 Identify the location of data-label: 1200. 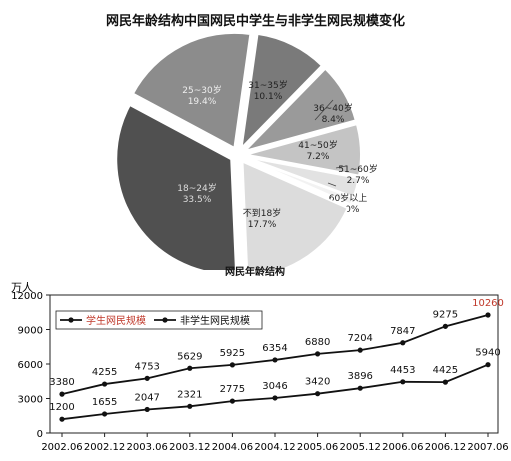
(61, 407).